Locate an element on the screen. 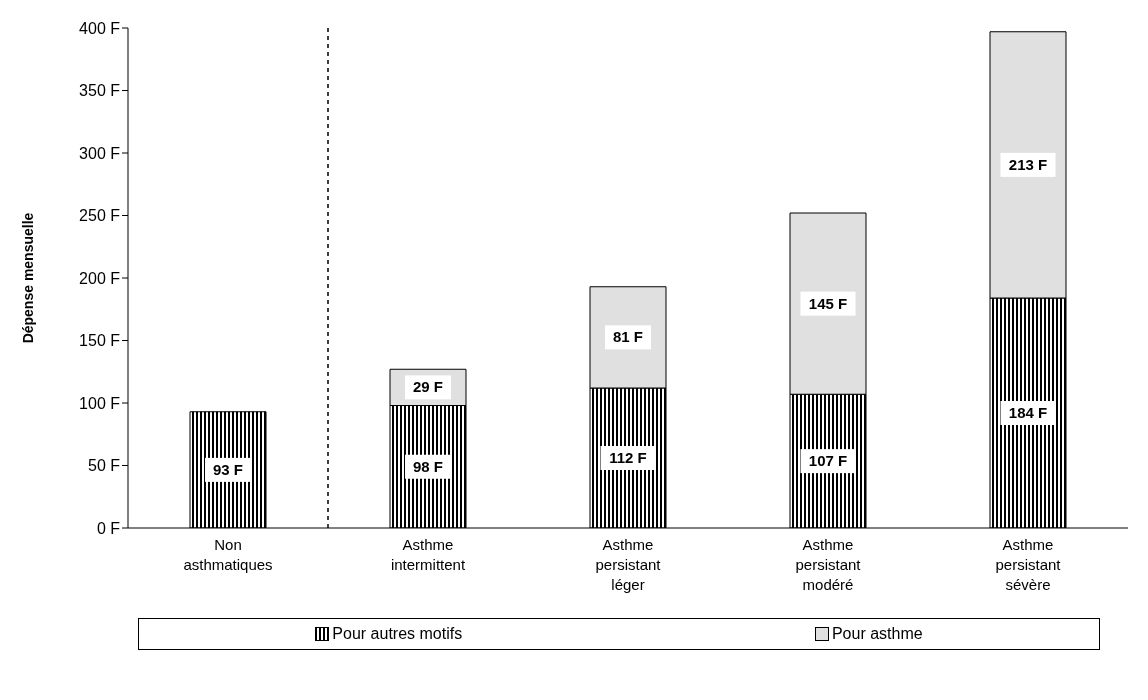 The image size is (1148, 700). data-label: 213 F is located at coordinates (1028, 164).